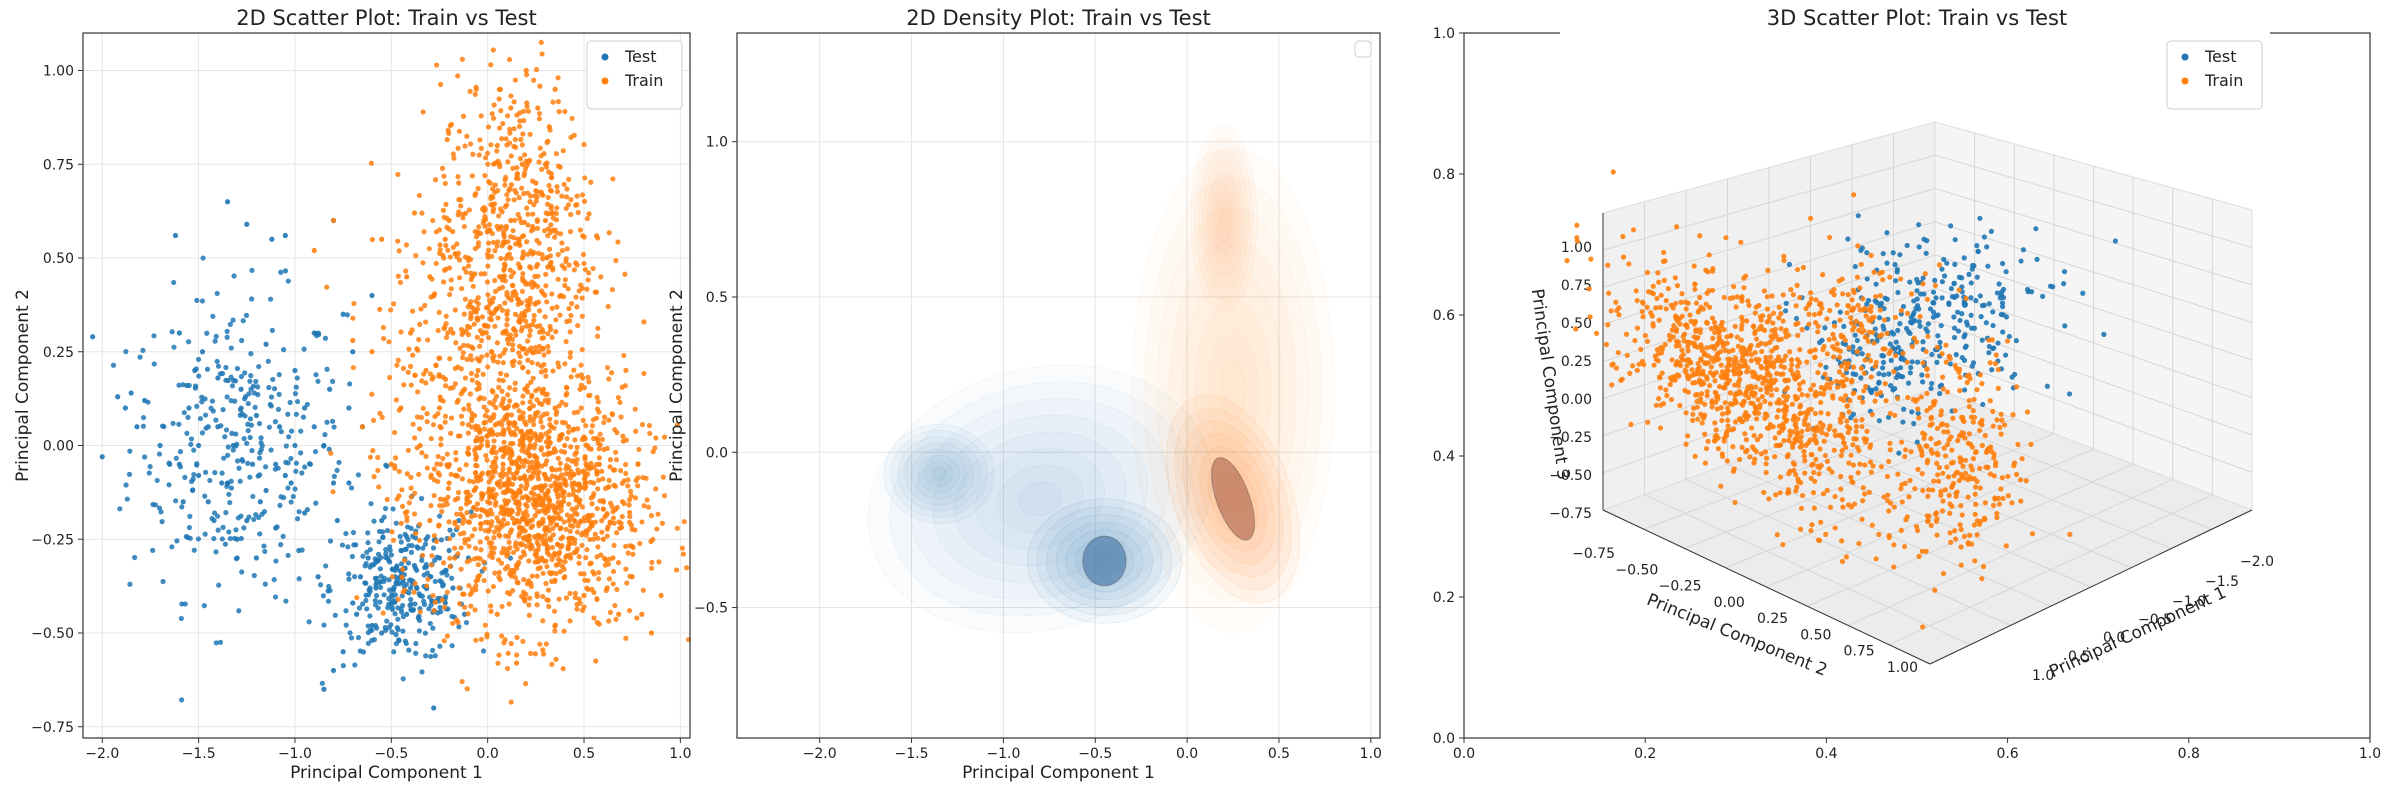  I want to click on y-tick-label: 1.0, so click(717, 143).